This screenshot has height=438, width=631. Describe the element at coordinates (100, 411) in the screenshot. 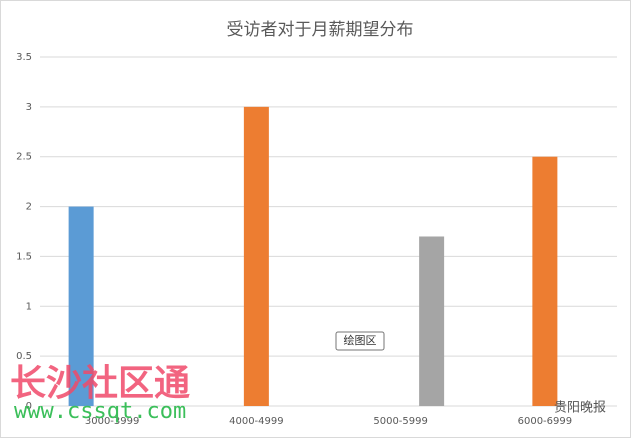

I see `watermark: www.cssqt.com` at that location.